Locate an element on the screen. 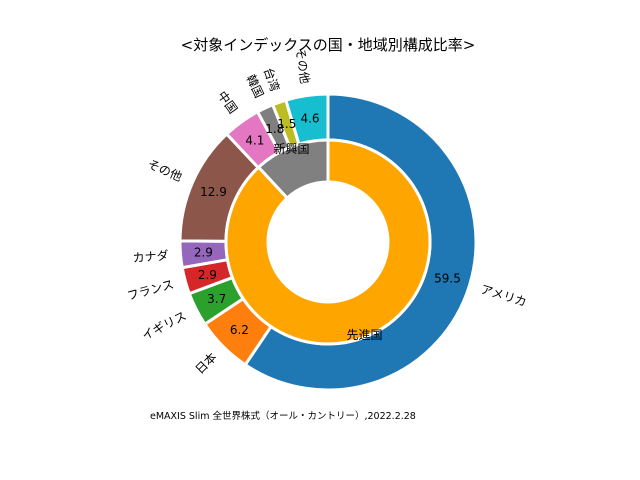 This screenshot has height=480, width=640. outer-value-label: 4.6 is located at coordinates (309, 118).